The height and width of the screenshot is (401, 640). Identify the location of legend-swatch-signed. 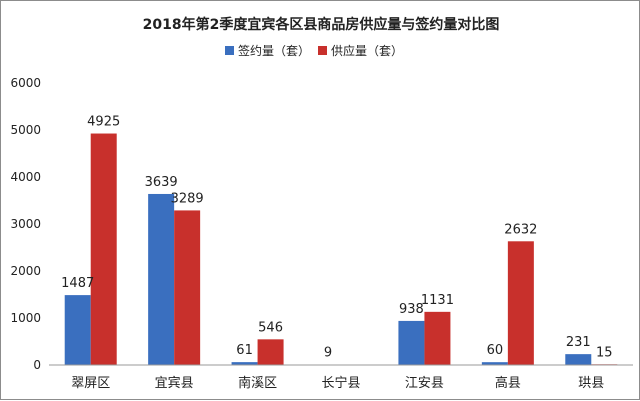
(229, 50).